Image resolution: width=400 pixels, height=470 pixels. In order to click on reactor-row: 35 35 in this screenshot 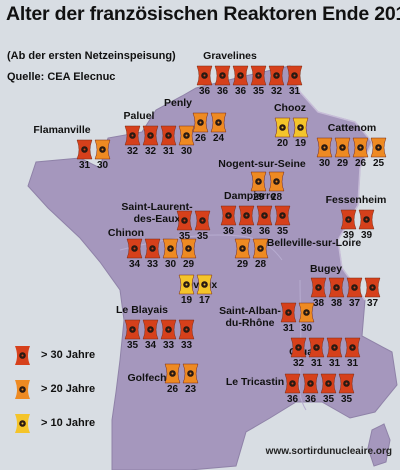, I will do `click(194, 226)`.